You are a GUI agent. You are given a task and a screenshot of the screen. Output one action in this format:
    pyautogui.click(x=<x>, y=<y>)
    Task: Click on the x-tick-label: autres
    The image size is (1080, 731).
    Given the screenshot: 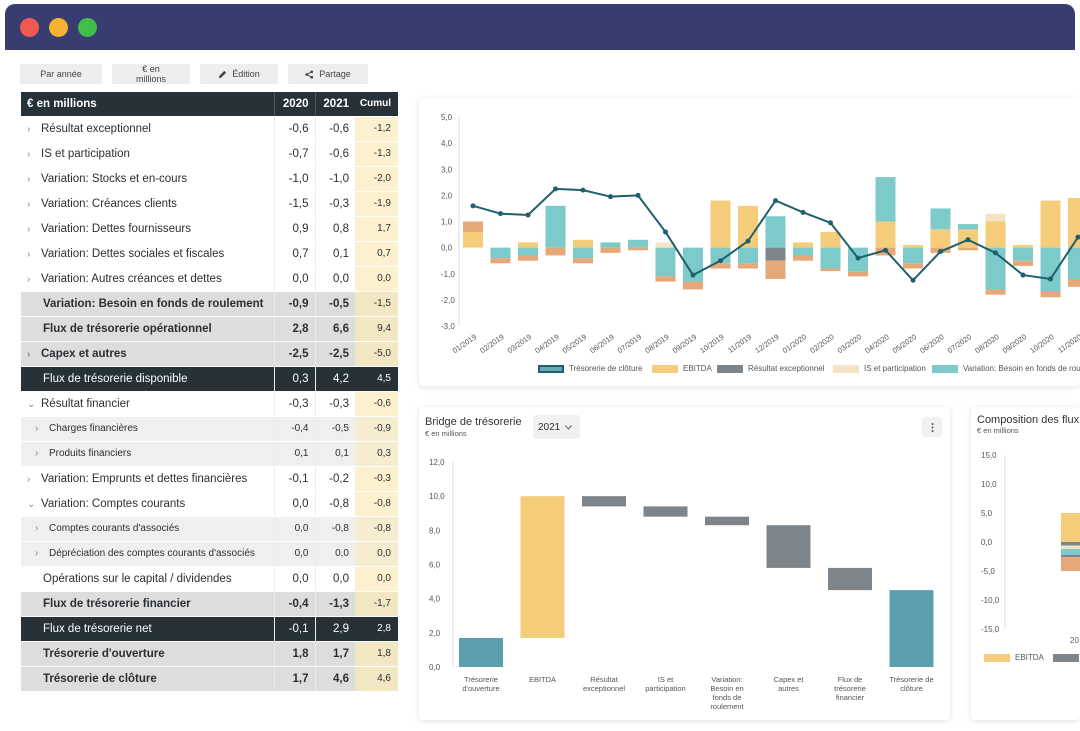 What is the action you would take?
    pyautogui.click(x=788, y=688)
    